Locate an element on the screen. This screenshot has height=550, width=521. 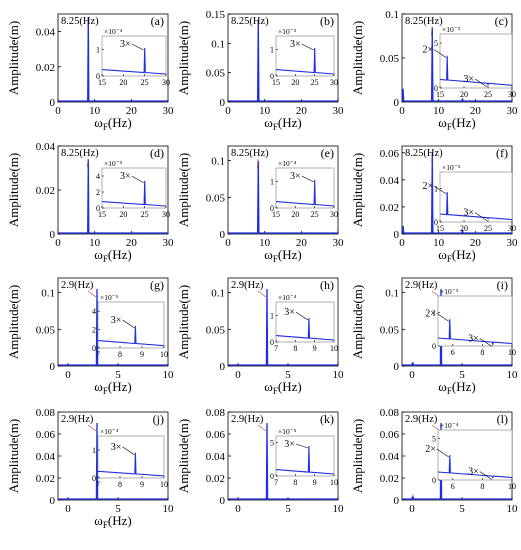
inset-y-tick-label: 2 is located at coordinates (94, 330).